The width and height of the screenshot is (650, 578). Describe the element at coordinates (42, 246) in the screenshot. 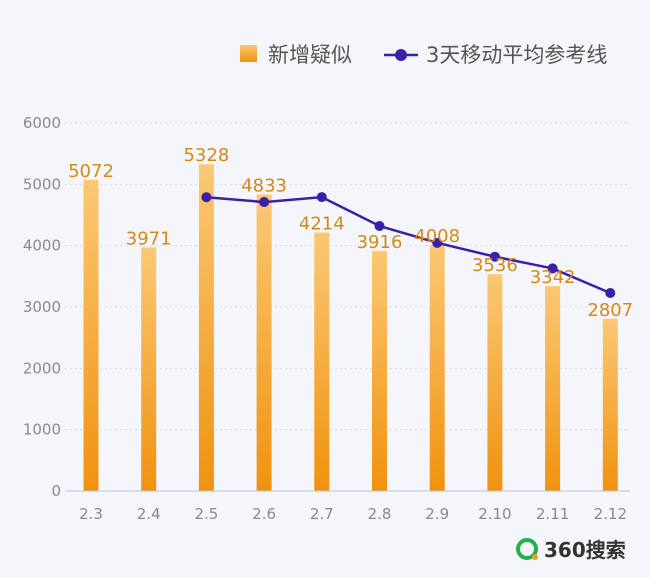

I see `y-tick-label: 4000` at that location.